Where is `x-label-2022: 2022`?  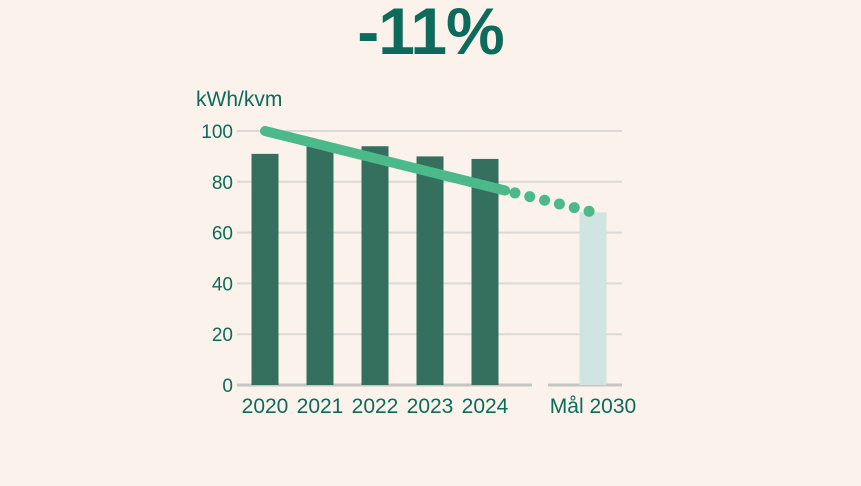
x-label-2022: 2022 is located at coordinates (375, 406).